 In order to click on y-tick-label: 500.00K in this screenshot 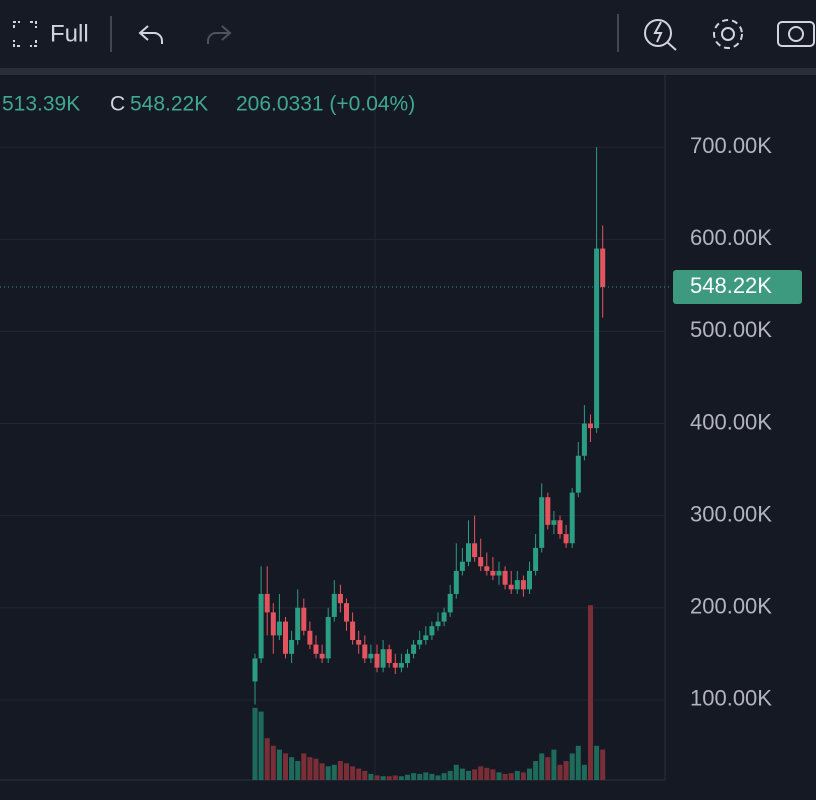, I will do `click(731, 329)`.